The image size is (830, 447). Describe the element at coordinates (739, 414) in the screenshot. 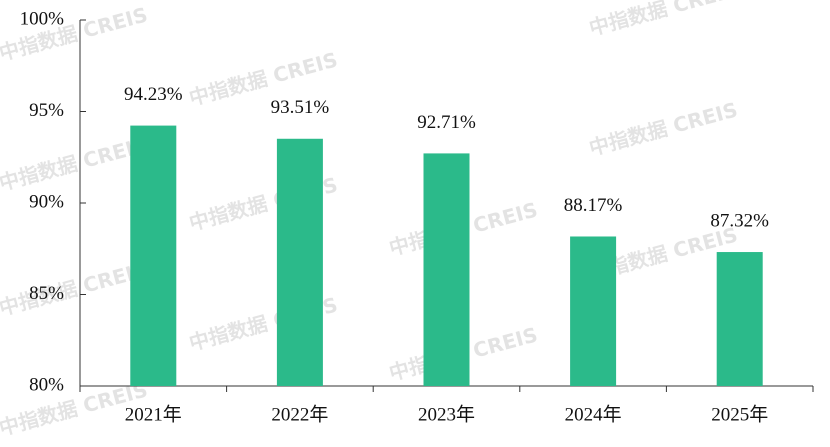

I see `x-tick-label: 2025年` at that location.